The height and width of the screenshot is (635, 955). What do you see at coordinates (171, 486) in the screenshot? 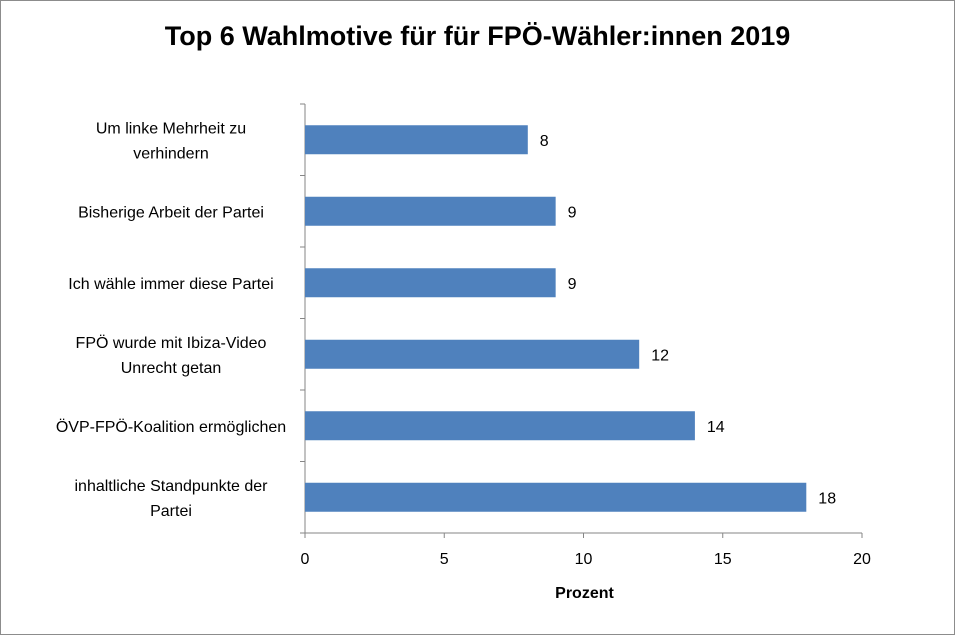
I see `category-label-line: inhaltliche Standpunkte der` at bounding box center [171, 486].